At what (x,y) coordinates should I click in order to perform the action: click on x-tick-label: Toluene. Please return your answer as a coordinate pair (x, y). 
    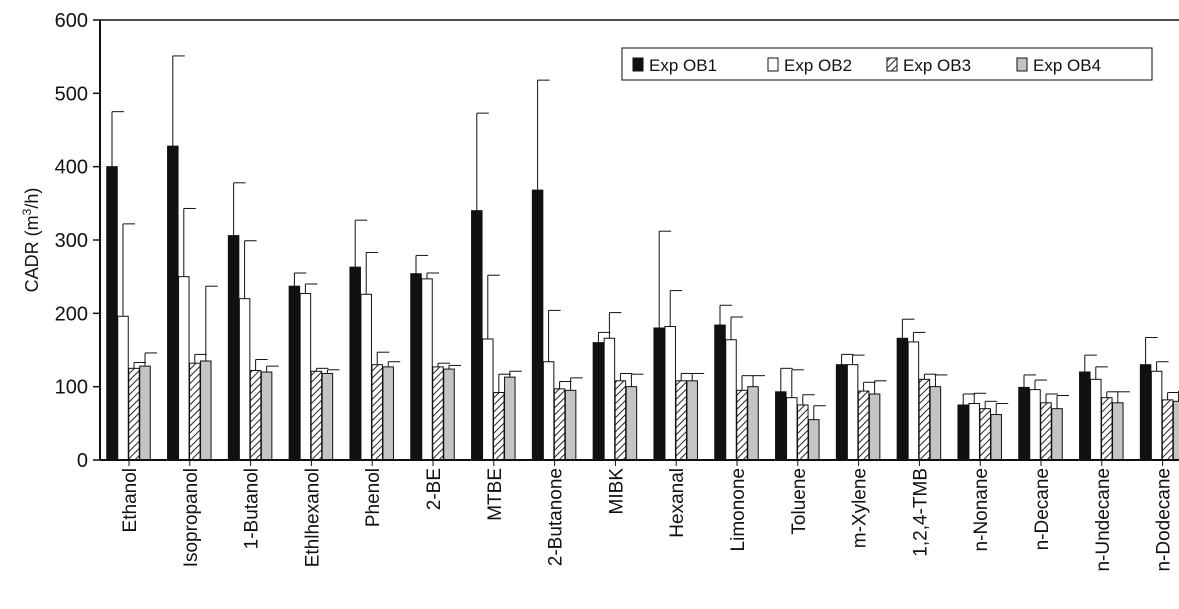
    Looking at the image, I should click on (799, 501).